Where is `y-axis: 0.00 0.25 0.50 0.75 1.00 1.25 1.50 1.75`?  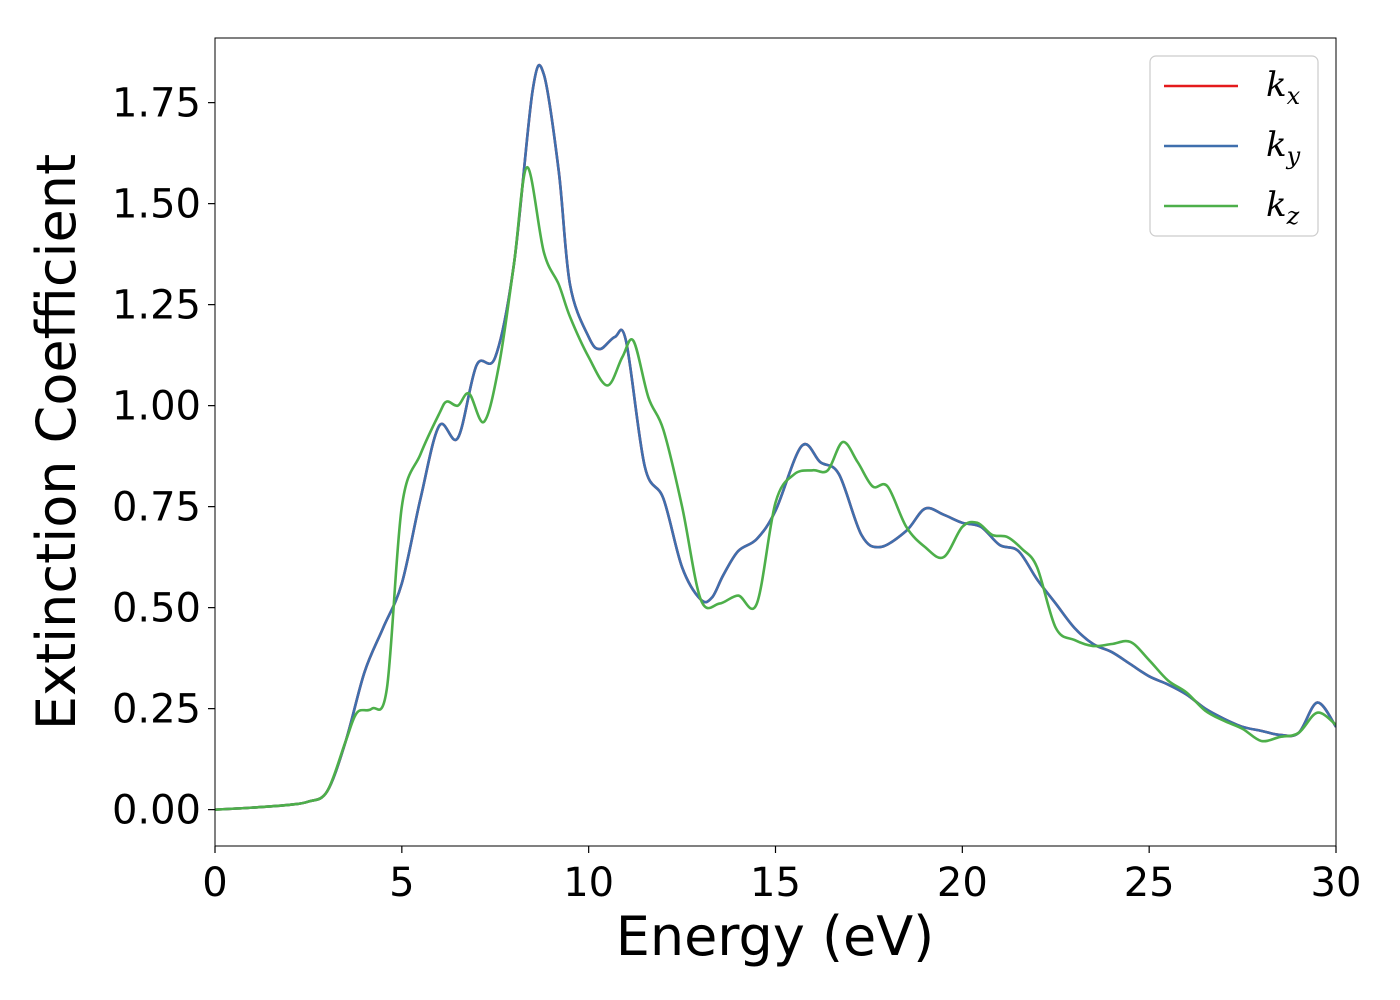 y-axis: 0.00 0.25 0.50 0.75 1.00 1.25 1.50 1.75 is located at coordinates (163, 457).